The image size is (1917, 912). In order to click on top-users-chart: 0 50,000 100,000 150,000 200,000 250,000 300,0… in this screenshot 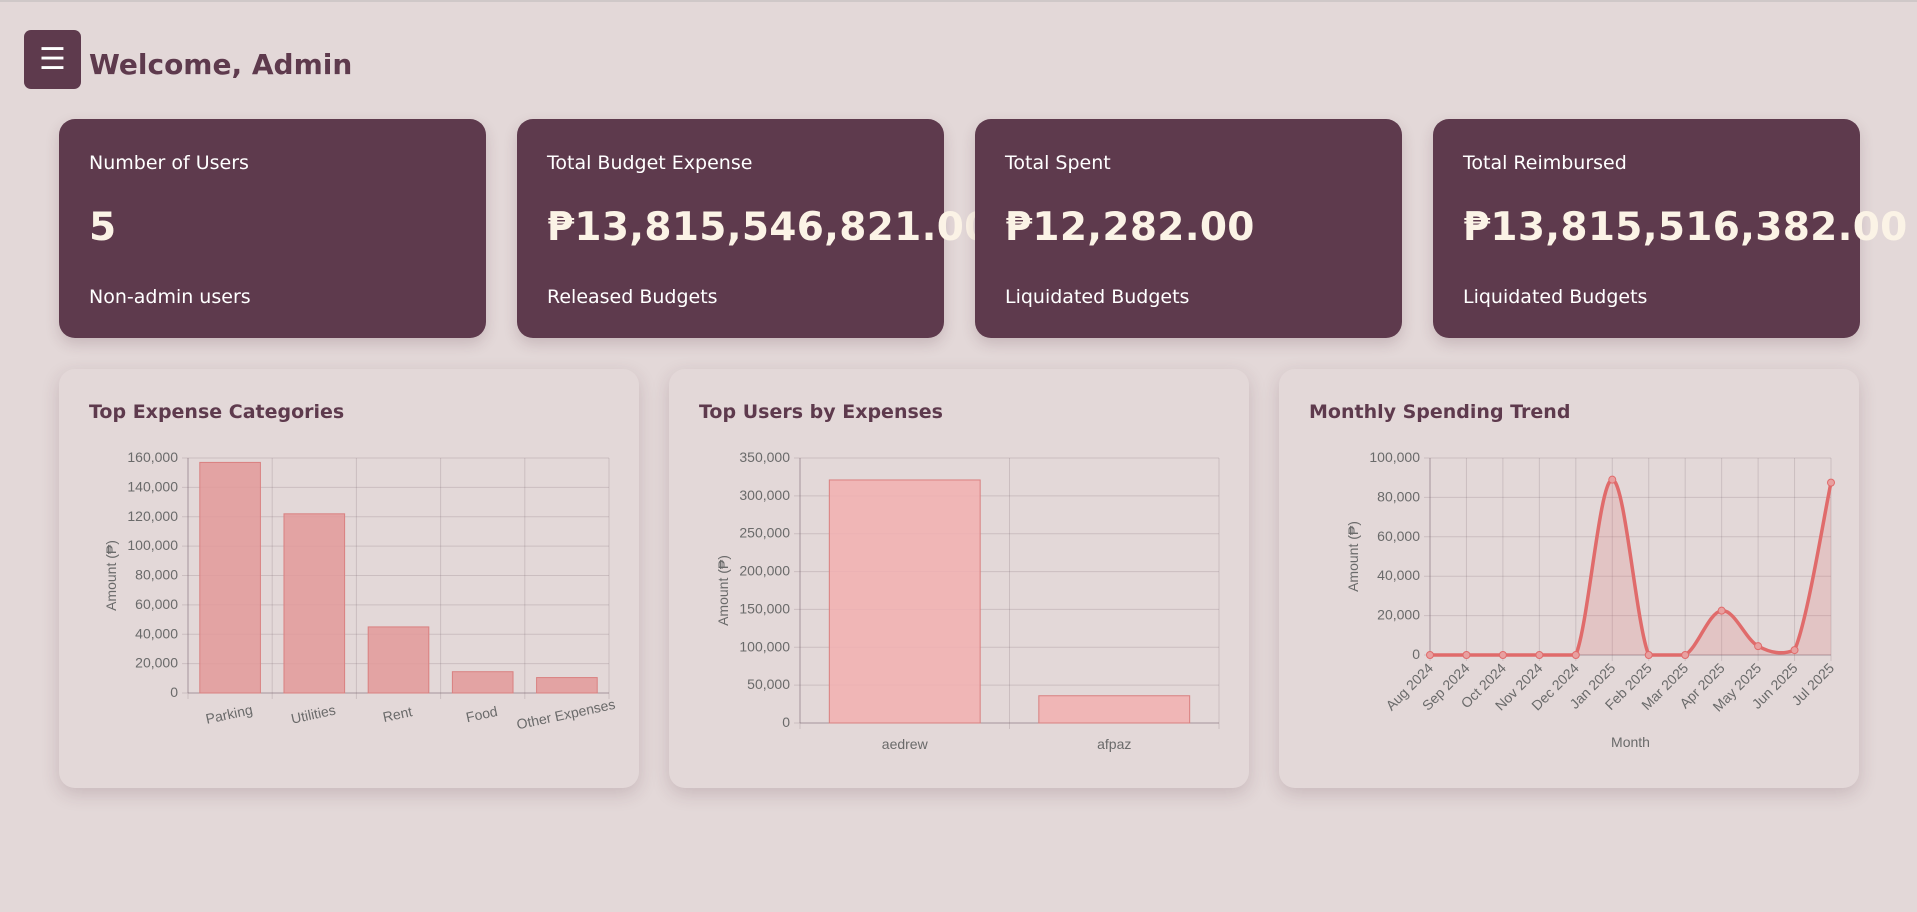, I will do `click(967, 600)`.